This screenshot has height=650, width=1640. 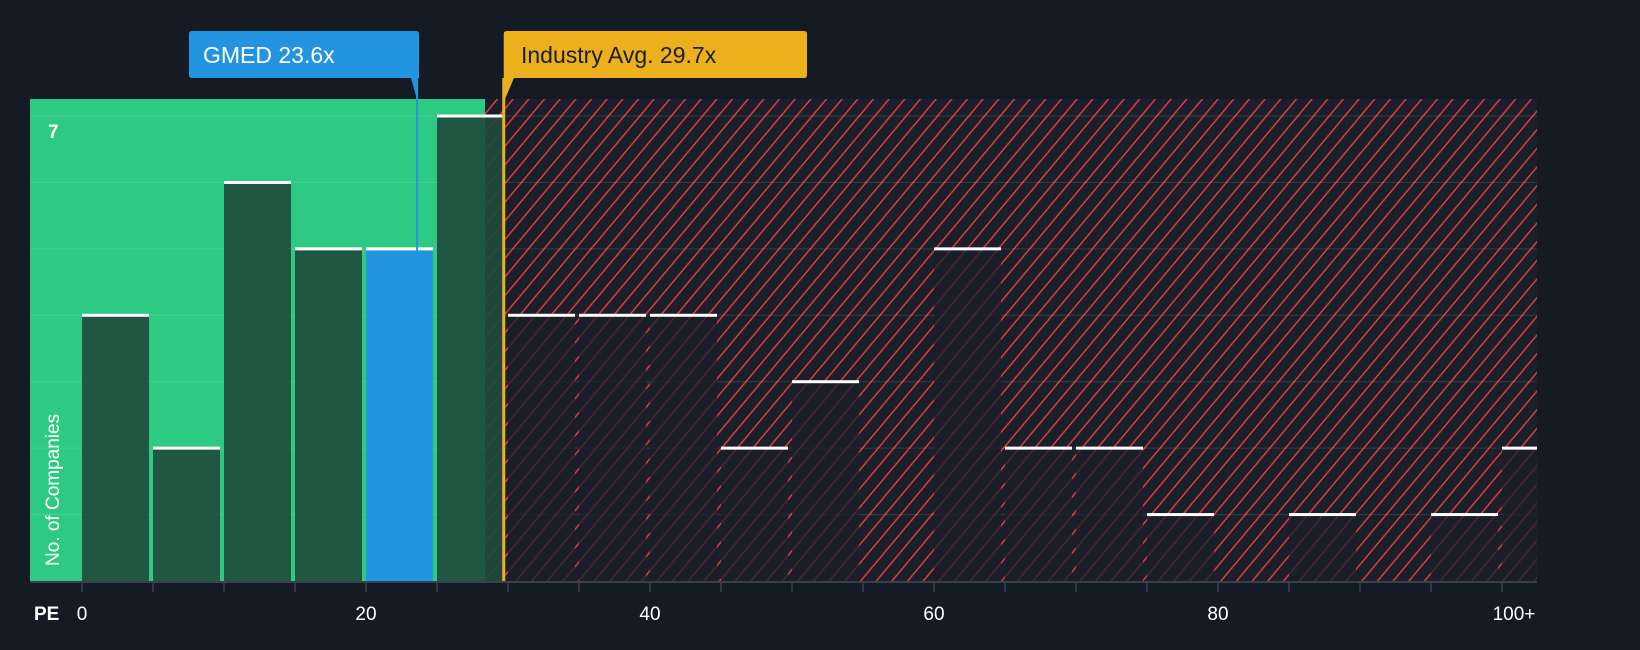 I want to click on y-axis-label: No. of Companies, so click(x=53, y=490).